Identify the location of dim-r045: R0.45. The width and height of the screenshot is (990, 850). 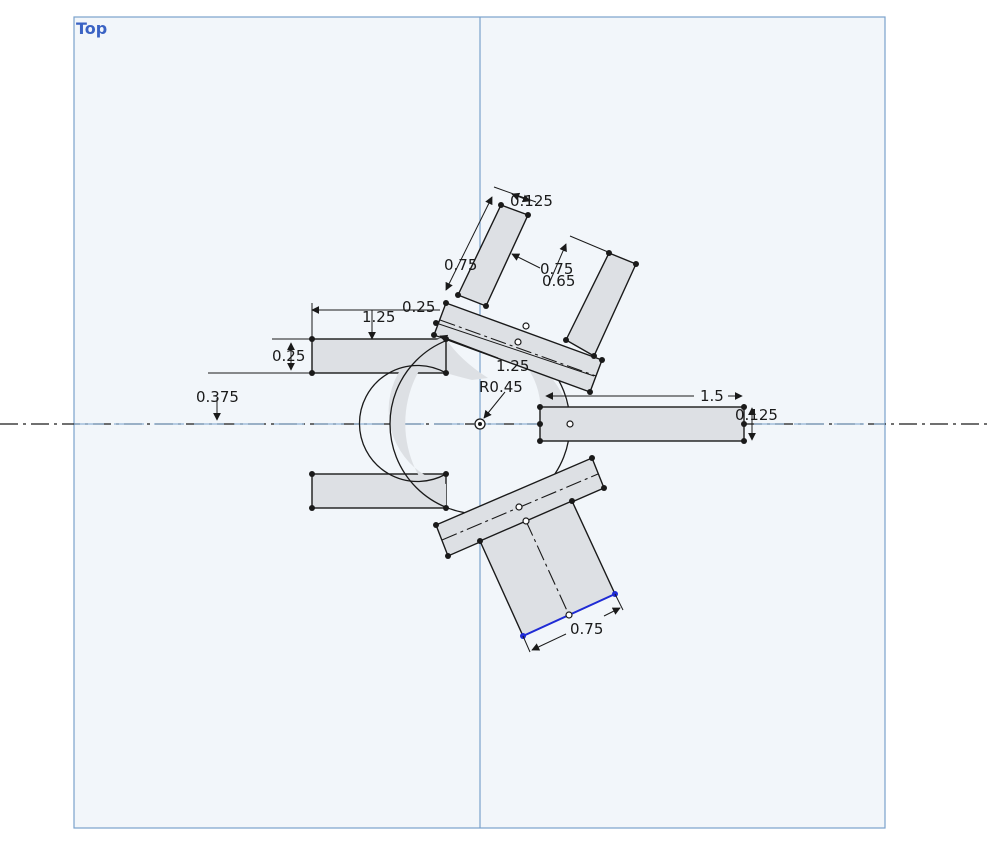
(501, 387).